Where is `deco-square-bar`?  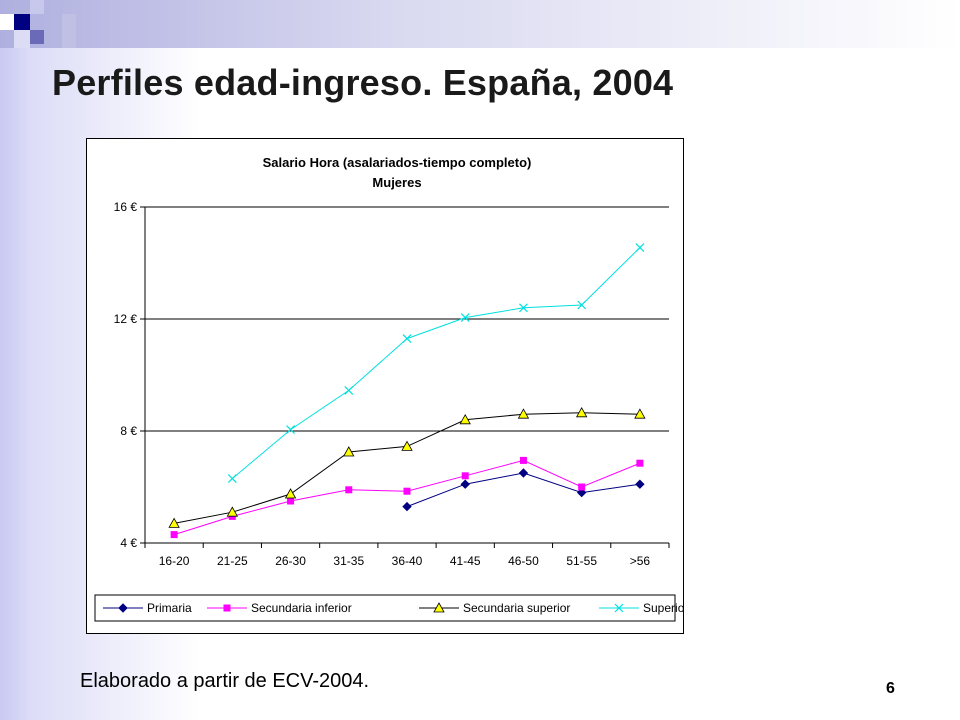 deco-square-bar is located at coordinates (69, 31).